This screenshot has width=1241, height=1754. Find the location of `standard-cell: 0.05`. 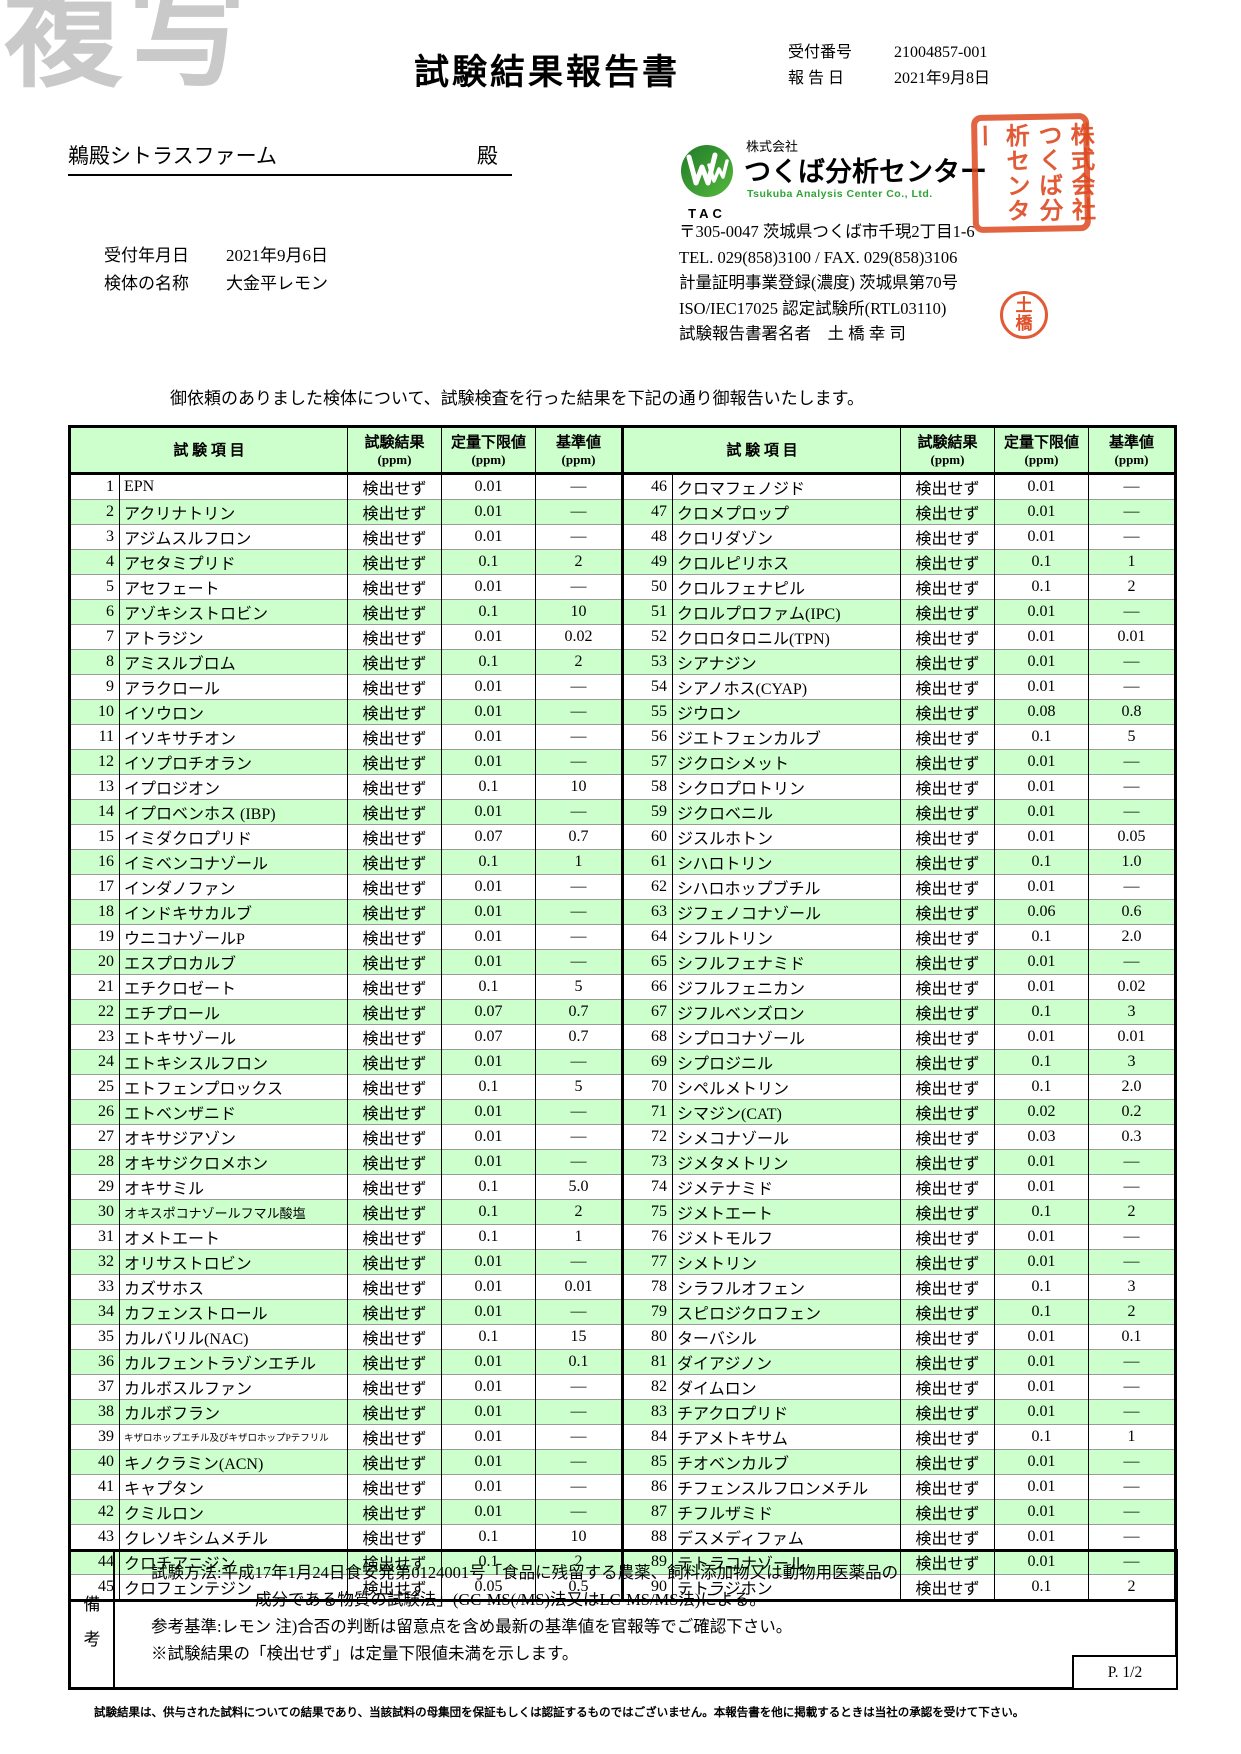

standard-cell: 0.05 is located at coordinates (1132, 837).